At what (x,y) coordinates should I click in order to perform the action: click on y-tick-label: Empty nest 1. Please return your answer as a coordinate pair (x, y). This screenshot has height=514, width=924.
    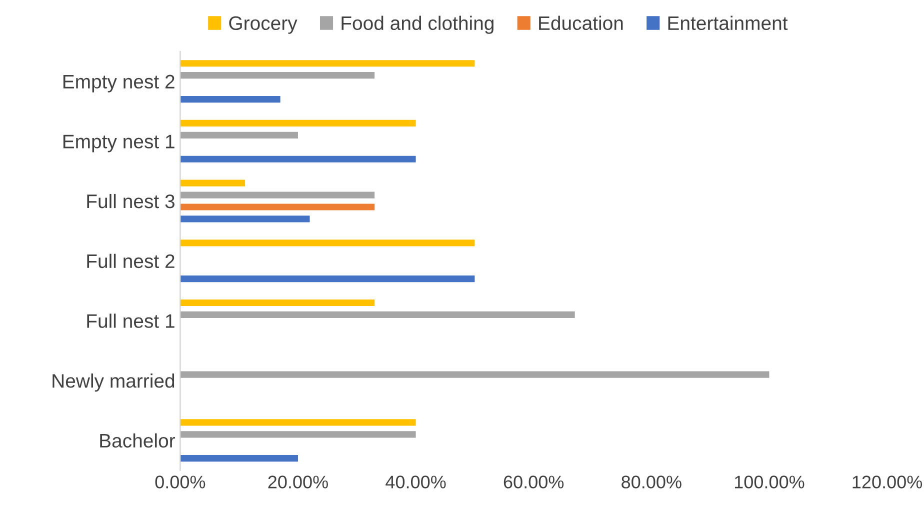
    Looking at the image, I should click on (118, 143).